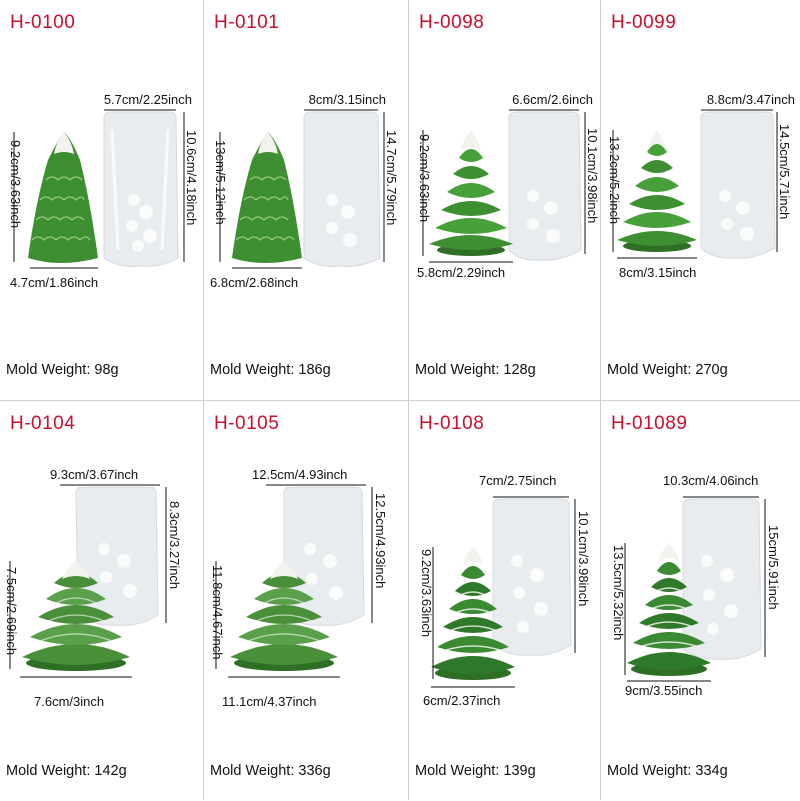 This screenshot has width=800, height=801. Describe the element at coordinates (62, 370) in the screenshot. I see `mold-weight: Mold Weight: 98g` at that location.